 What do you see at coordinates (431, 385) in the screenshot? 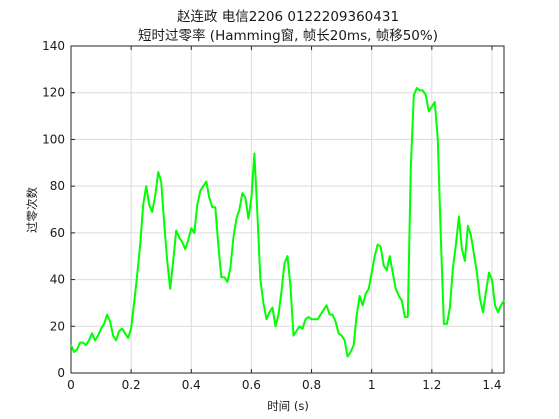
I see `x-tick-label: 1.2` at bounding box center [431, 385].